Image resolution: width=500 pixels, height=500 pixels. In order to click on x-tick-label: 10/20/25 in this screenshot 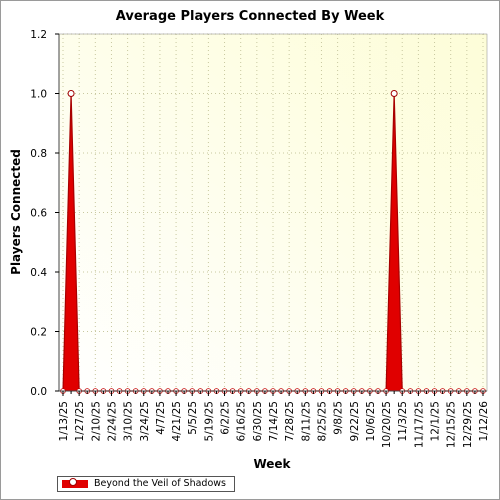, I will do `click(387, 424)`.